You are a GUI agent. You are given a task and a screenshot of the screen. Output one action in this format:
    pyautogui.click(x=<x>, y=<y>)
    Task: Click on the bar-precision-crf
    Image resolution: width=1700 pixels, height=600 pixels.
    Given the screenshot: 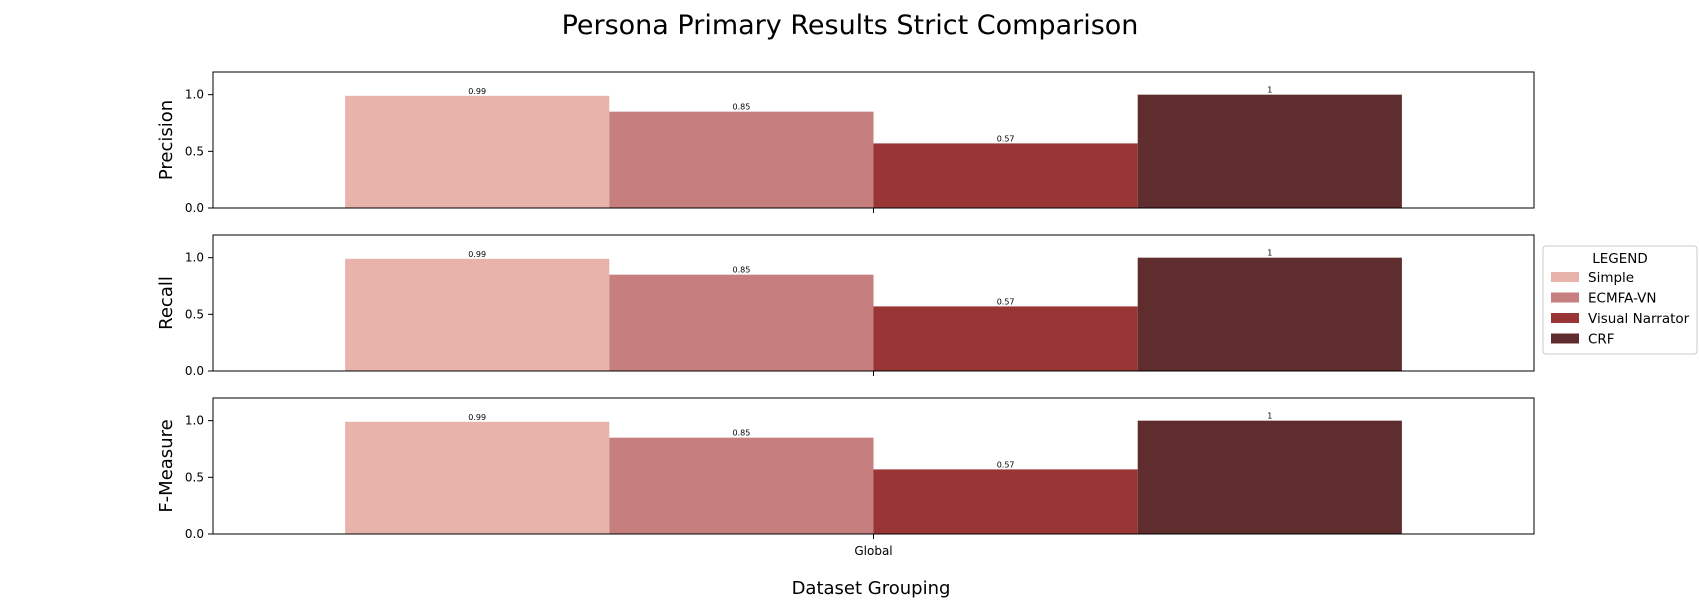 What is the action you would take?
    pyautogui.click(x=1269, y=151)
    